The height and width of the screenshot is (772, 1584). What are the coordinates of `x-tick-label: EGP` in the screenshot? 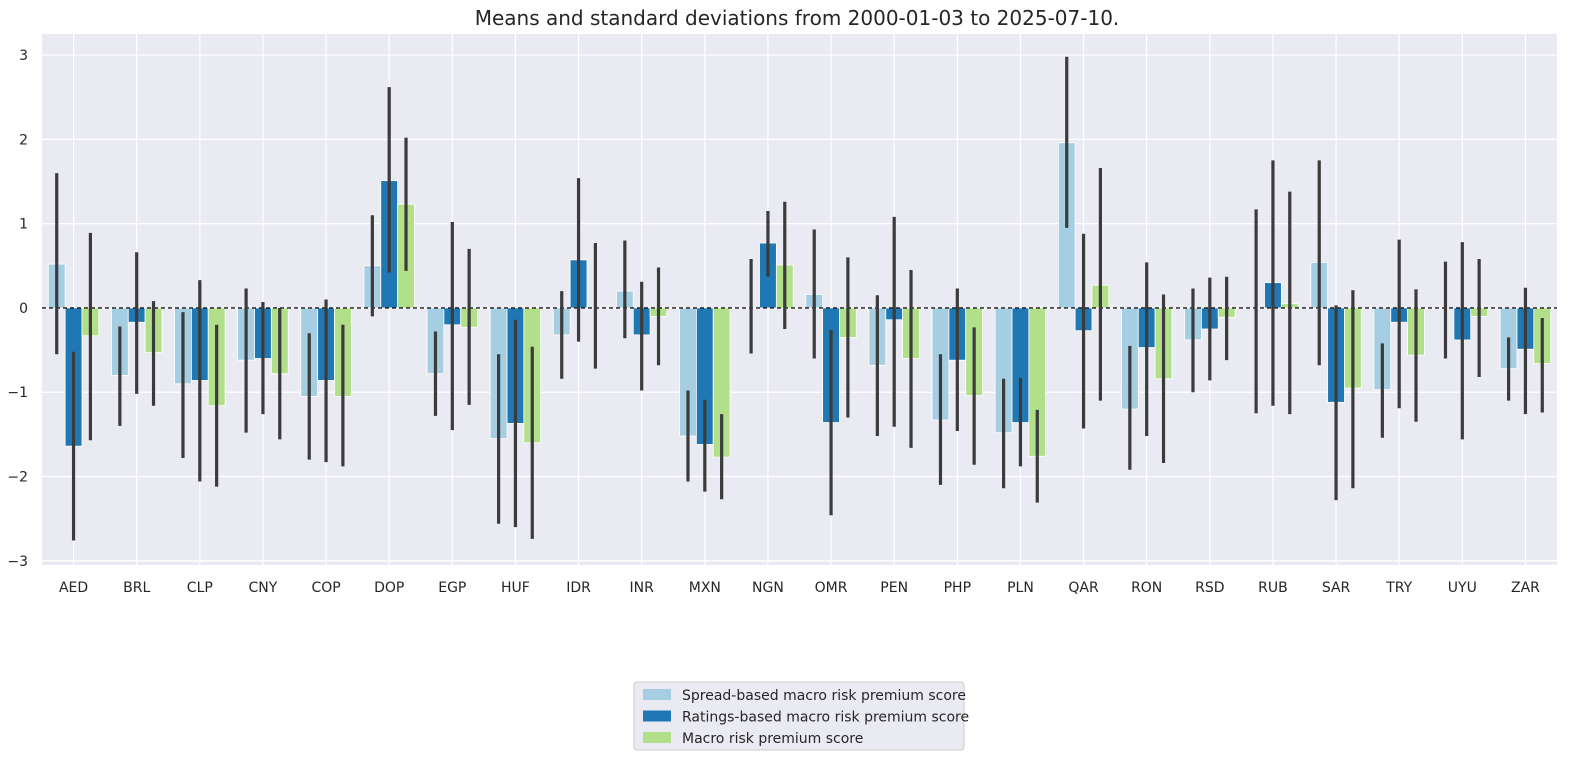 It's located at (452, 588).